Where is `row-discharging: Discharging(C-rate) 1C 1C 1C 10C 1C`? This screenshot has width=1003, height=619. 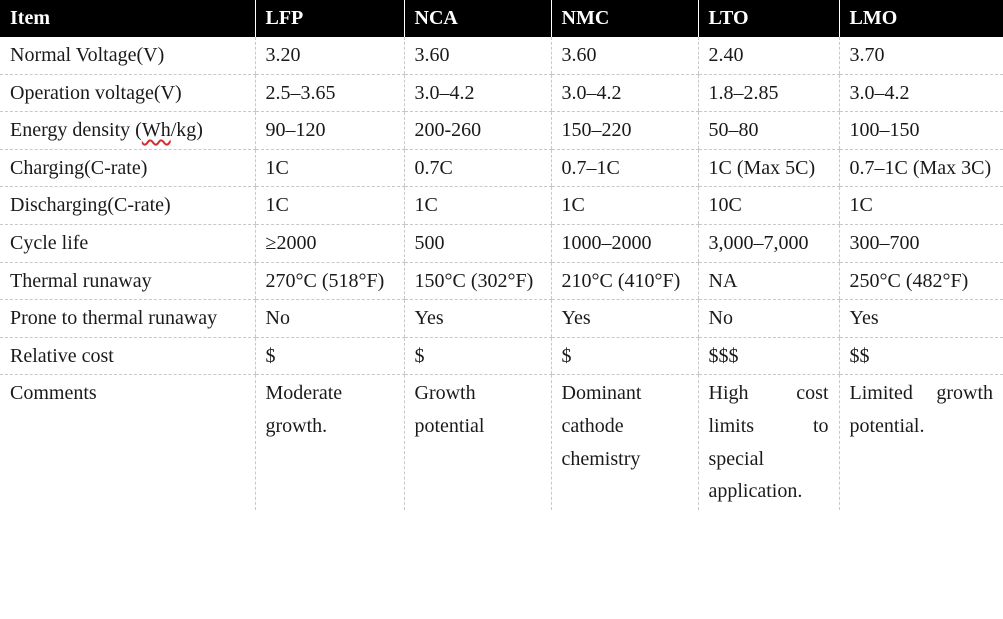 row-discharging: Discharging(C-rate) 1C 1C 1C 10C 1C is located at coordinates (501, 205).